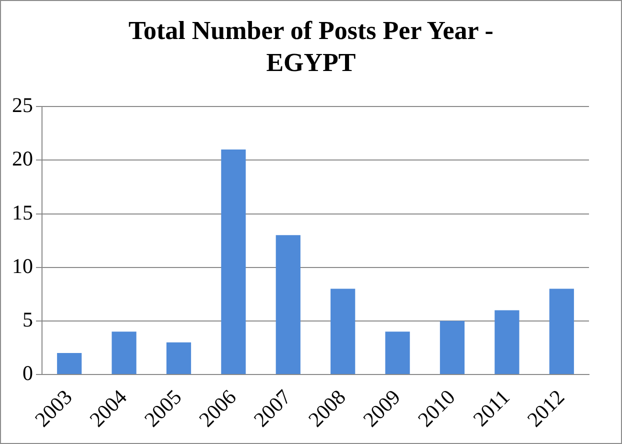 The width and height of the screenshot is (622, 444). Describe the element at coordinates (22, 105) in the screenshot. I see `y-tick-label: 25` at that location.